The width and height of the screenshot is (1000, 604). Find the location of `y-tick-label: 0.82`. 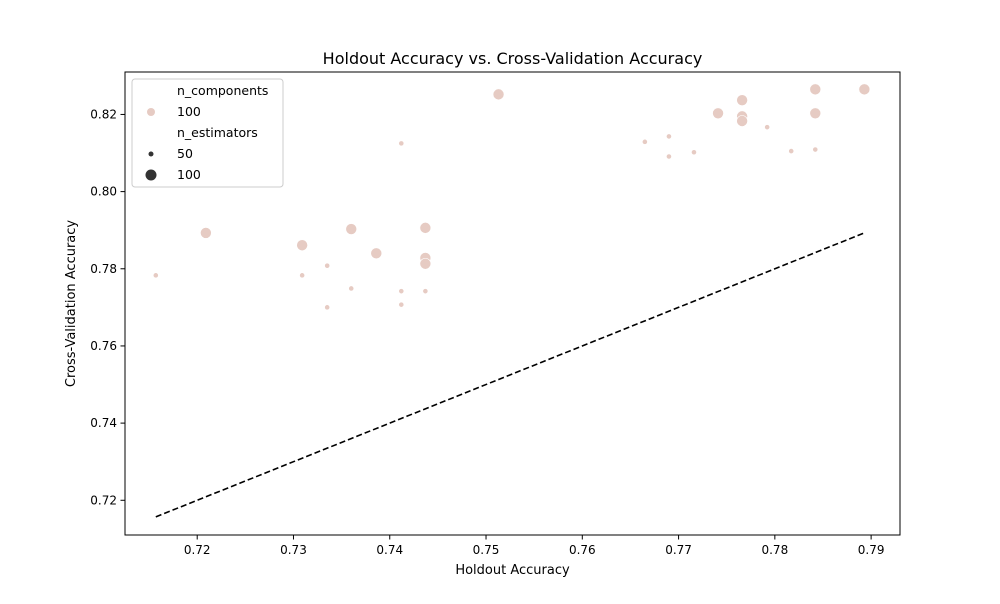

y-tick-label: 0.82 is located at coordinates (103, 114).